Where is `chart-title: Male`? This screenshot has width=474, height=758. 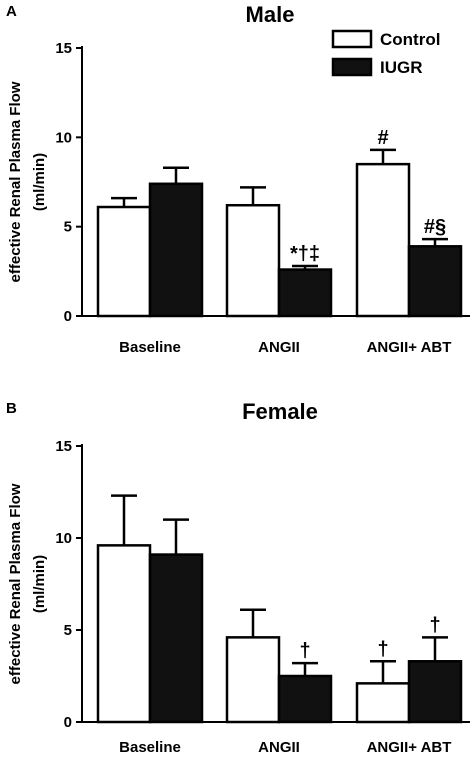 chart-title: Male is located at coordinates (270, 14).